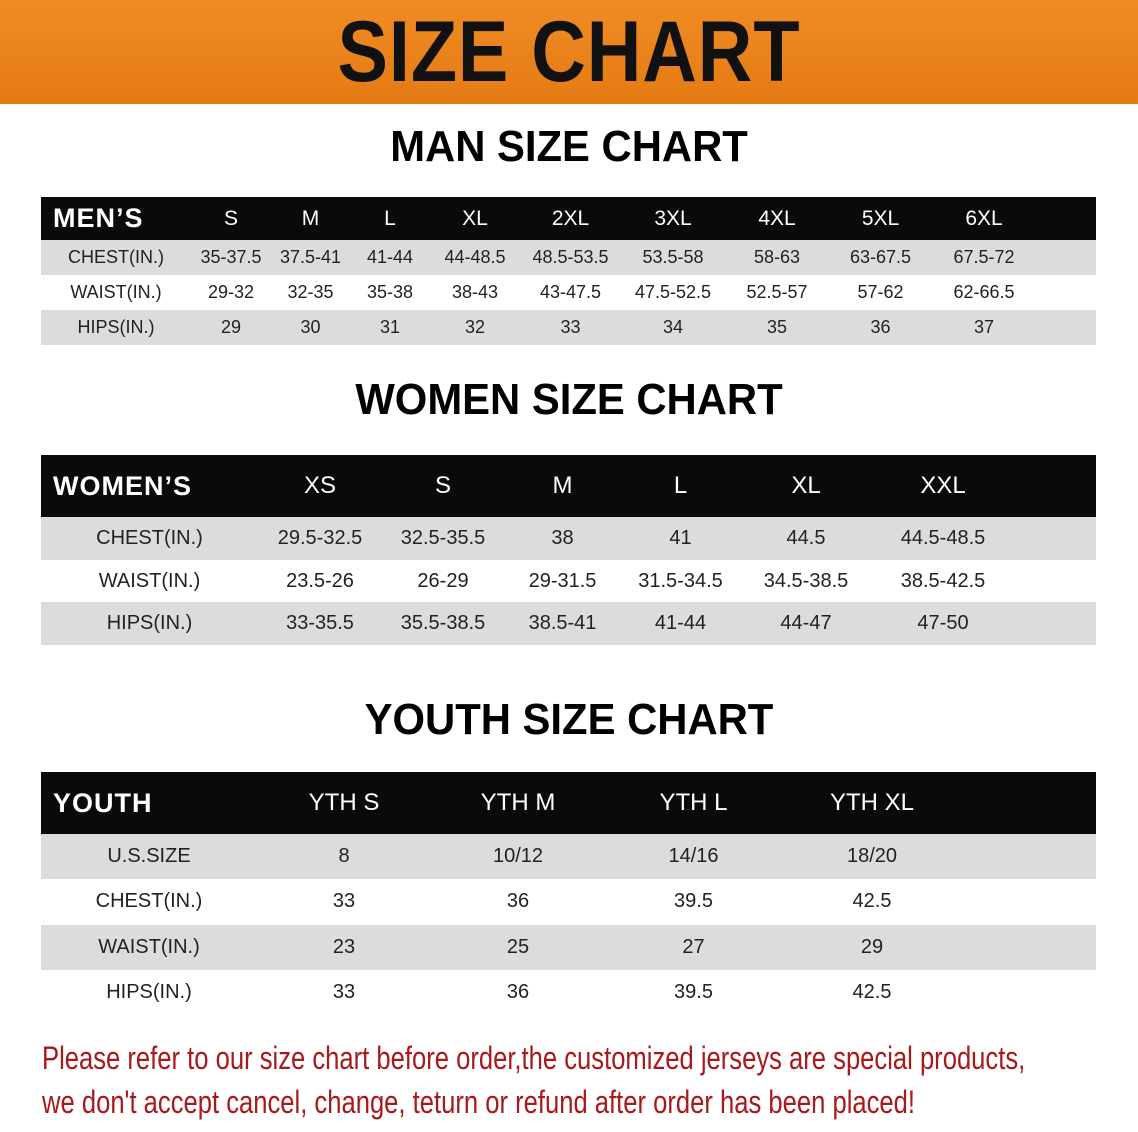 The width and height of the screenshot is (1138, 1132). Describe the element at coordinates (562, 623) in the screenshot. I see `measurement-cell: 38.5-41` at that location.